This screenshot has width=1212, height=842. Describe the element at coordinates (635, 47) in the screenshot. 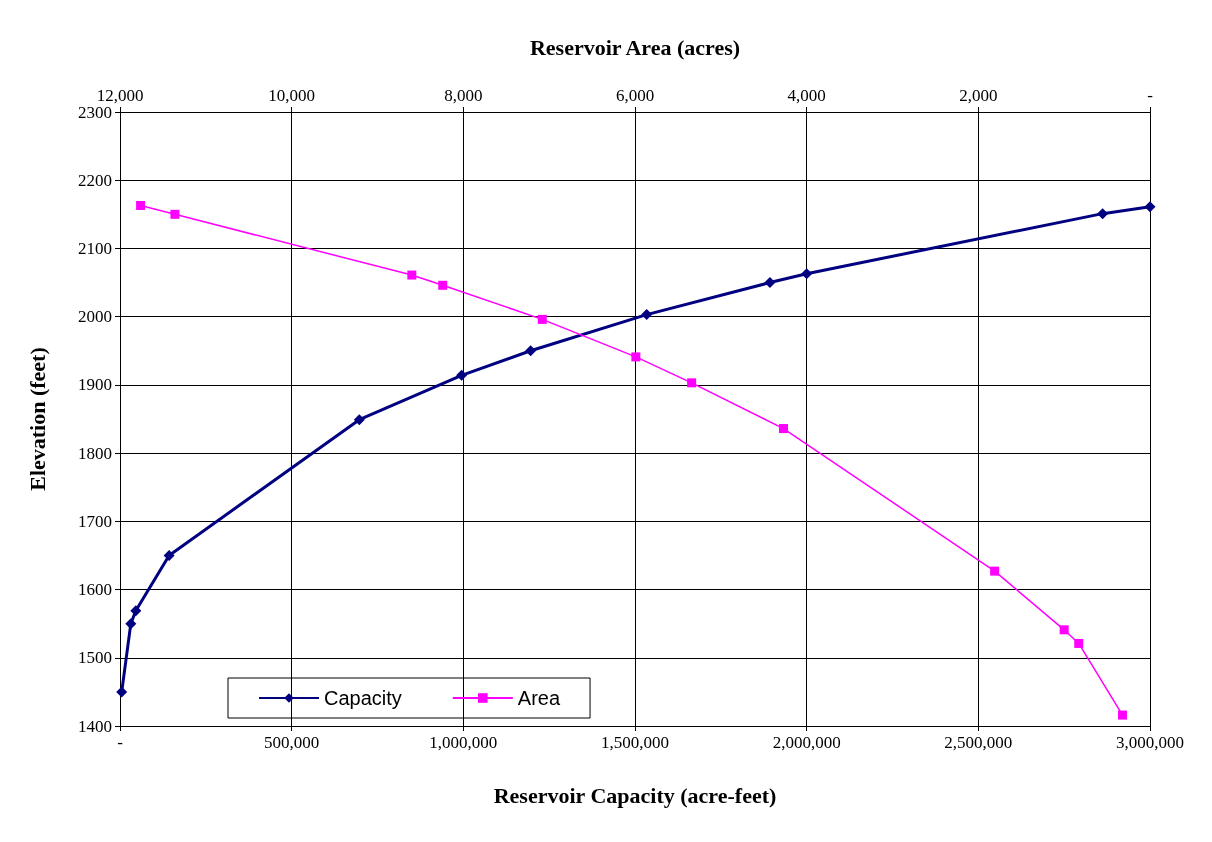

I see `x2-axis-title: Reservoir Area (acres)` at that location.